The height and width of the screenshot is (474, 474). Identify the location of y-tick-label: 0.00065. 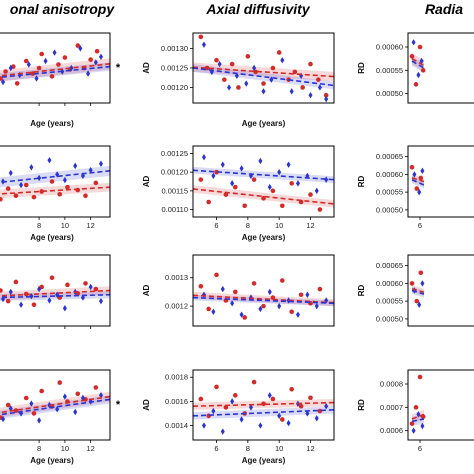
(389, 265).